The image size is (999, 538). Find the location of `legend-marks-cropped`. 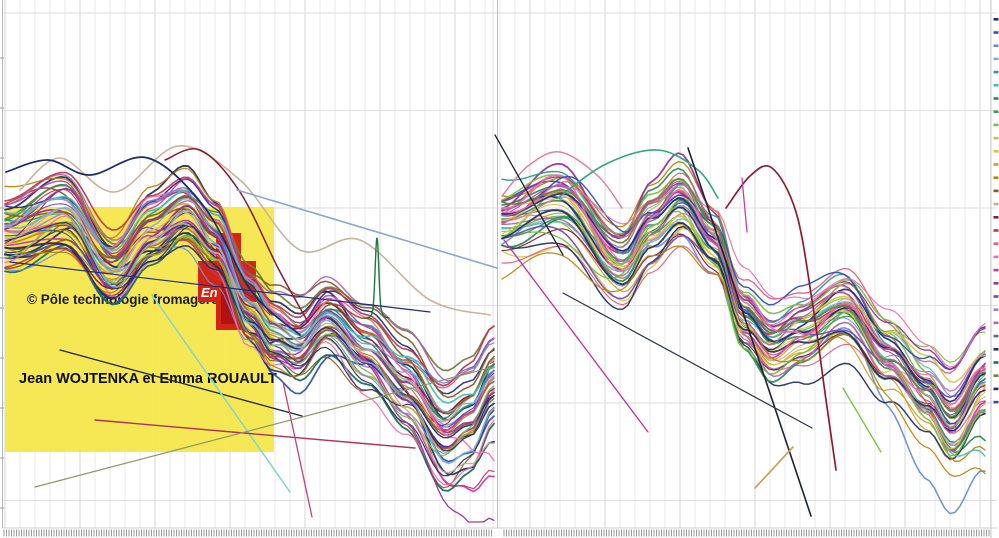

legend-marks-cropped is located at coordinates (996, 211).